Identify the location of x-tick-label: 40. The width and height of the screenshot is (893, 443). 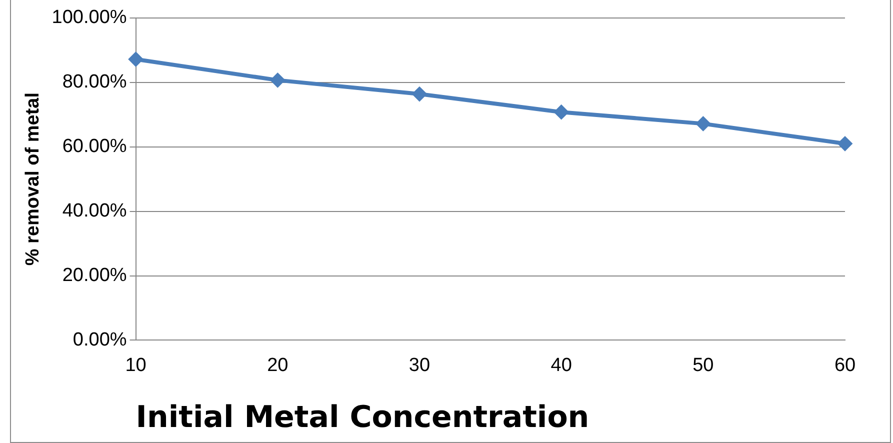
(561, 365).